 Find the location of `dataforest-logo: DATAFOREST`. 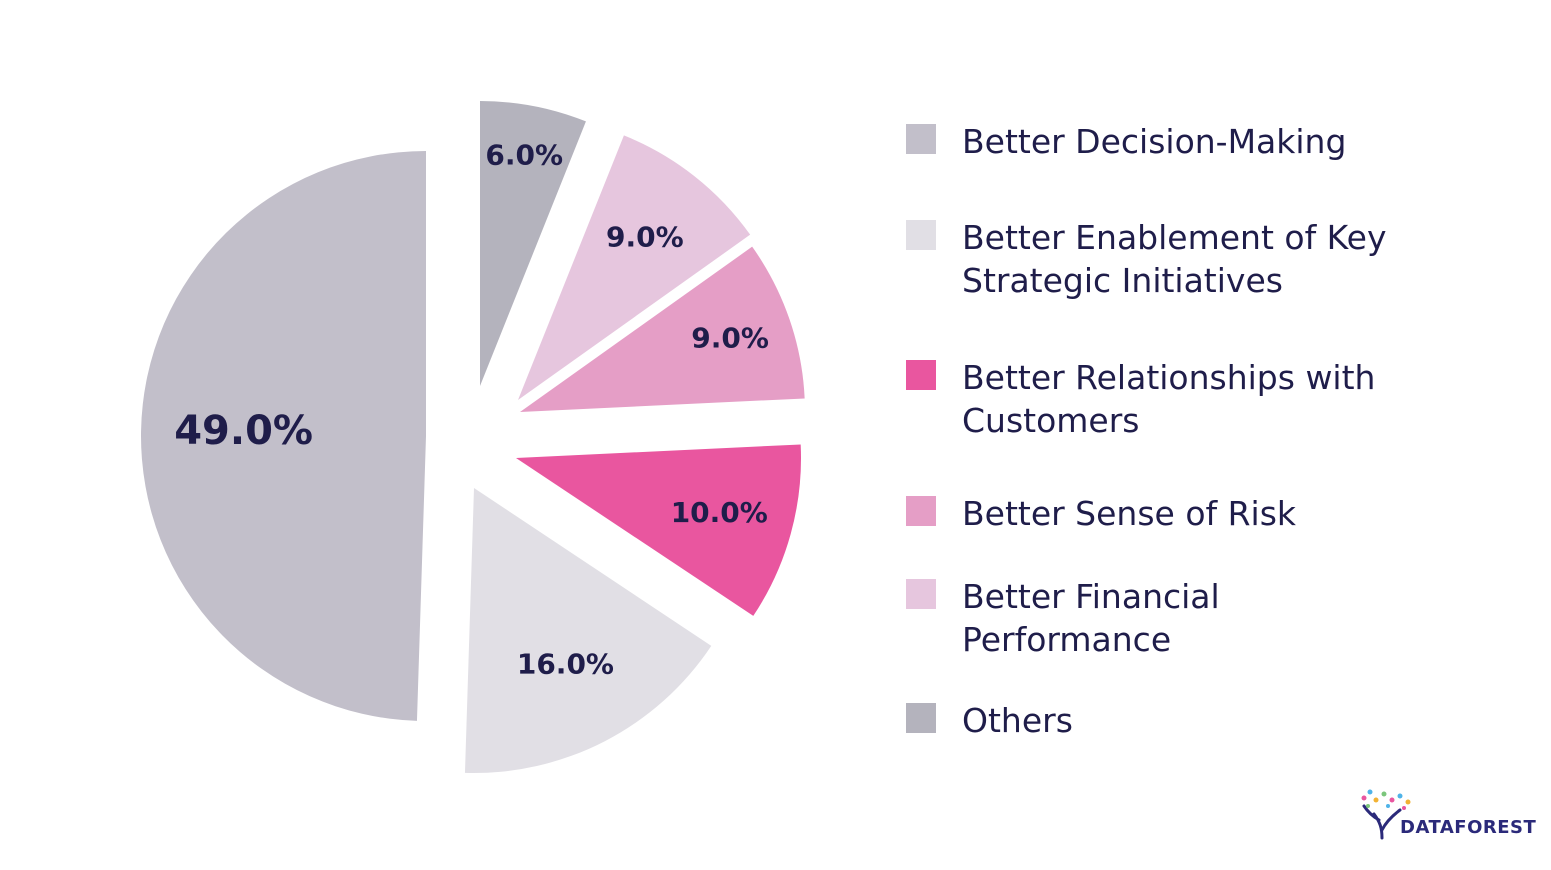

dataforest-logo: DATAFOREST is located at coordinates (1447, 814).